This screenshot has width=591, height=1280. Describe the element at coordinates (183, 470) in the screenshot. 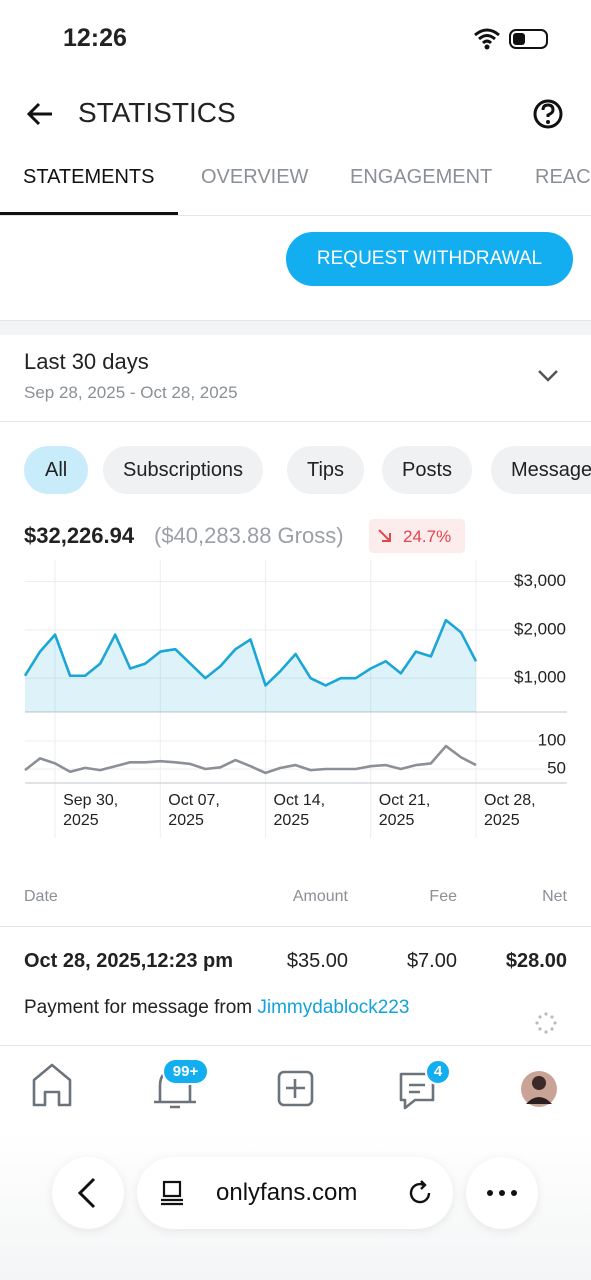

I see `filter-chip: Subscriptions` at that location.